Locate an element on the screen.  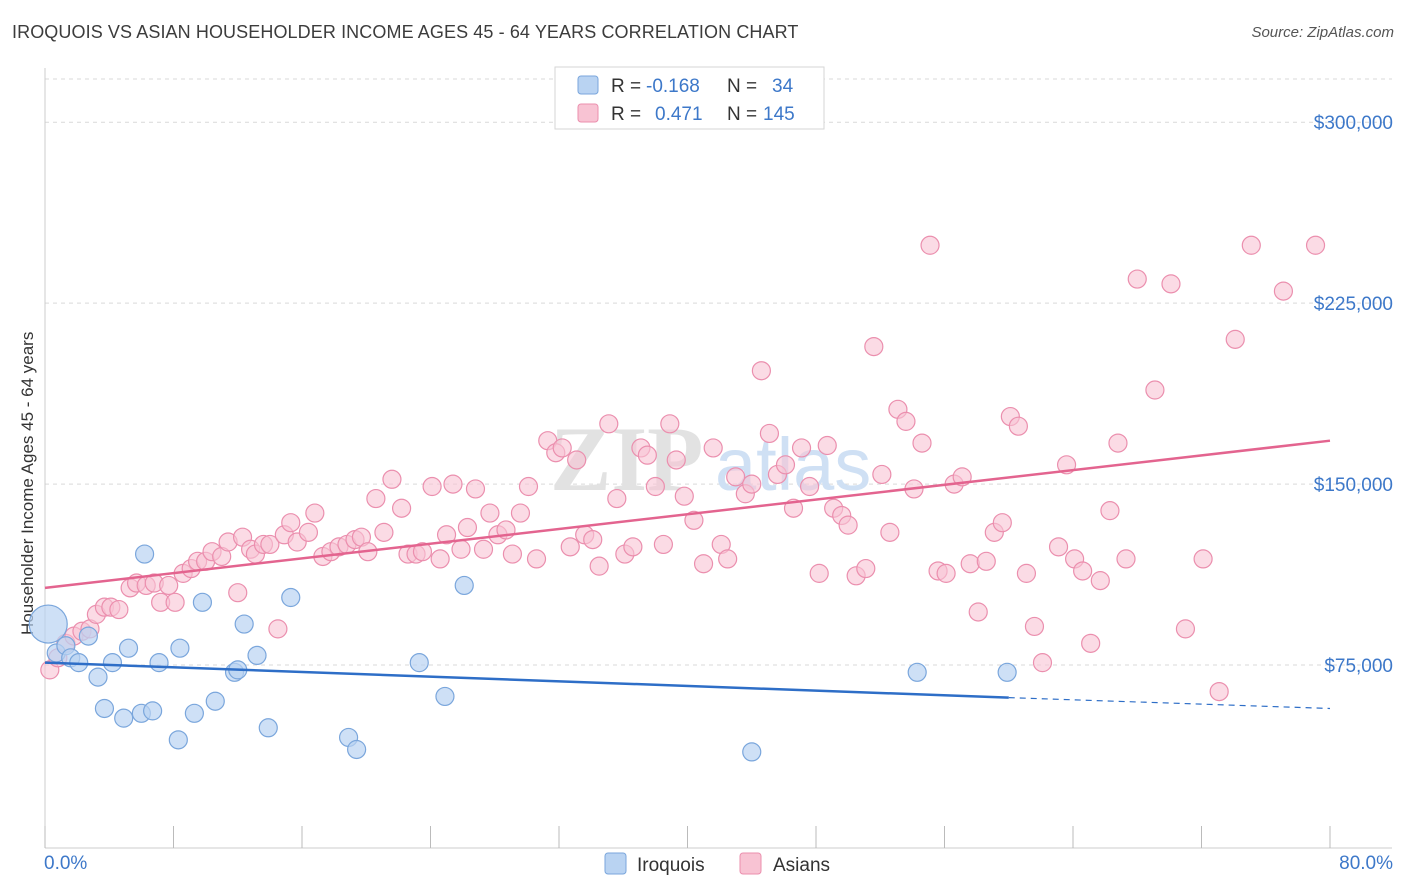
x-tick-label: 80.0% is located at coordinates (1366, 863).